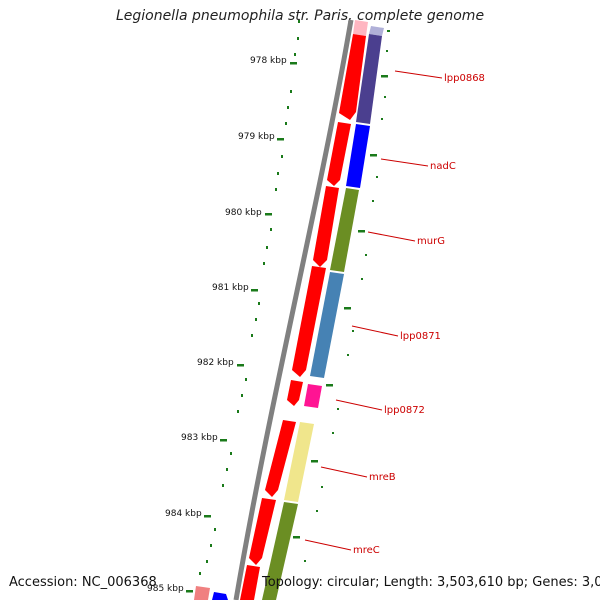  What do you see at coordinates (165, 589) in the screenshot?
I see `kbp-label-985: 985 kbp` at bounding box center [165, 589].